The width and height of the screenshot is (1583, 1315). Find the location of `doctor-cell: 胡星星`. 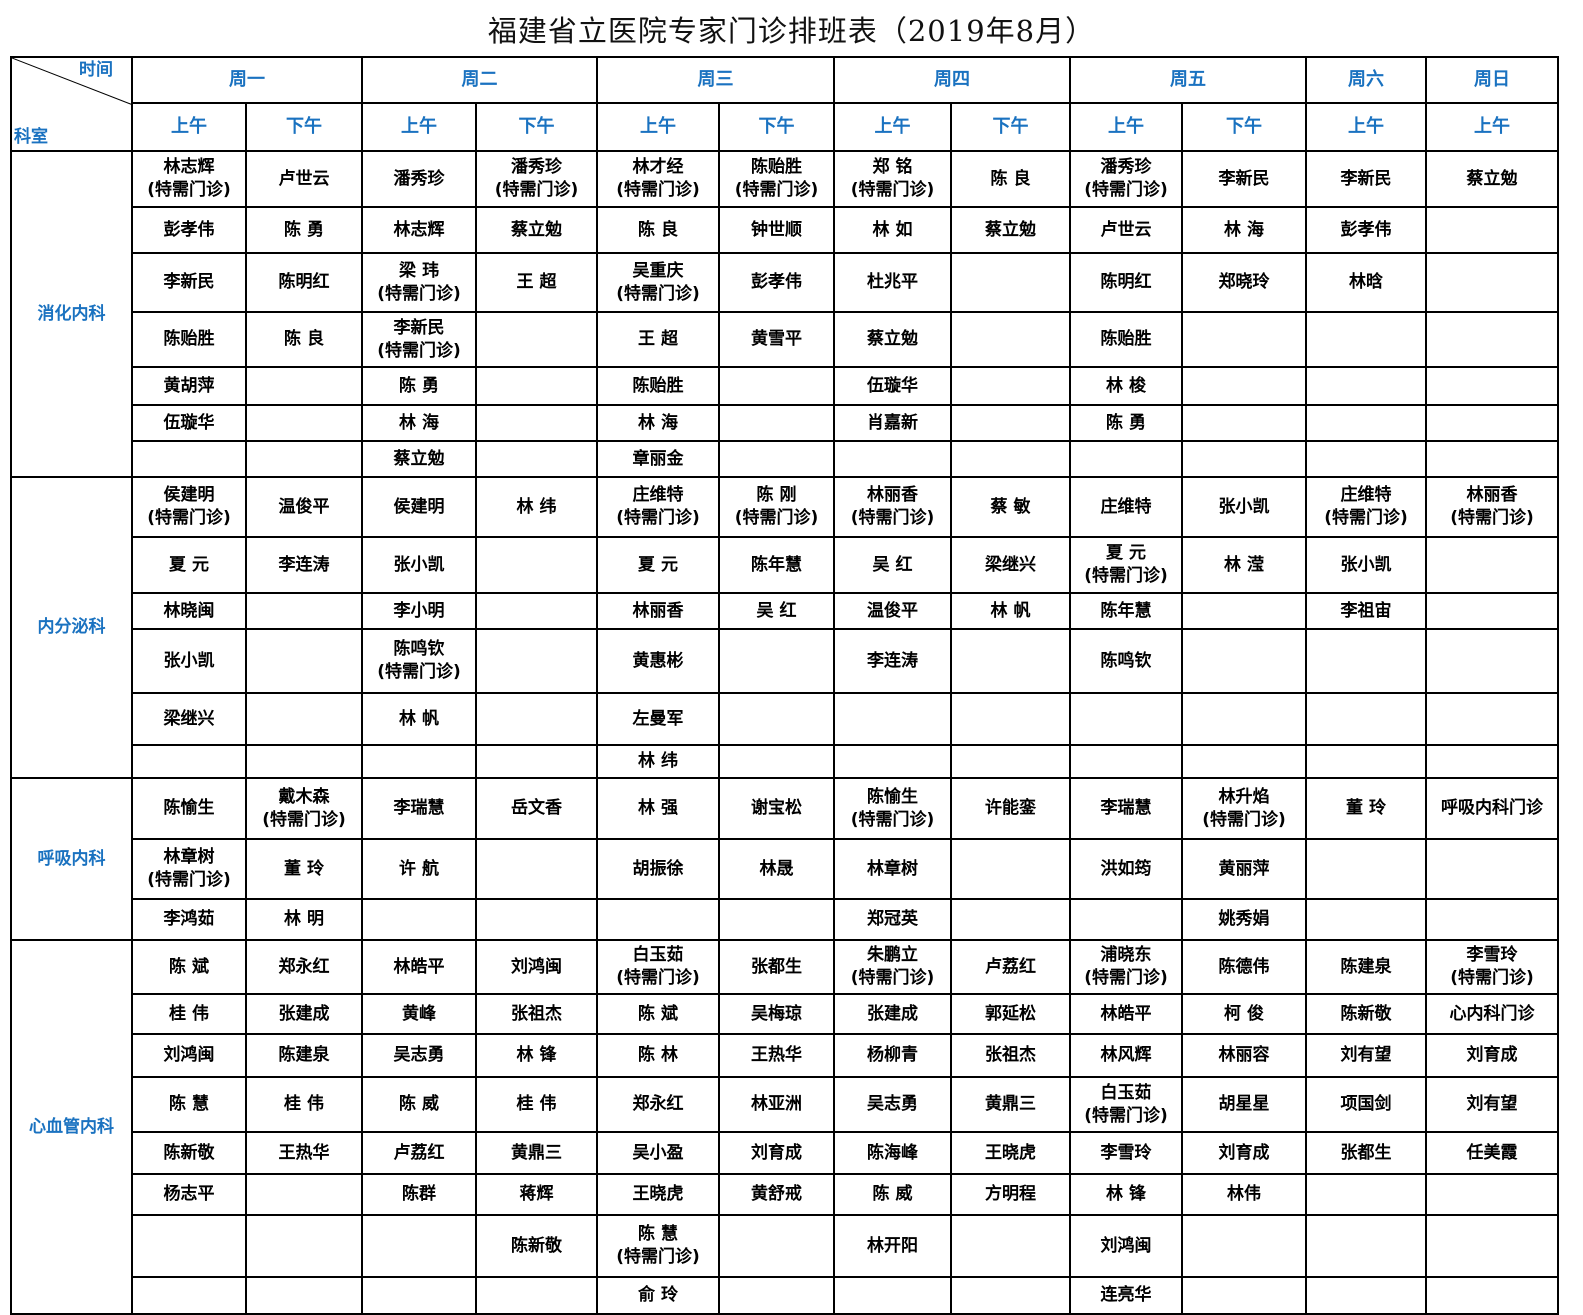

doctor-cell: 胡星星 is located at coordinates (1244, 1104).